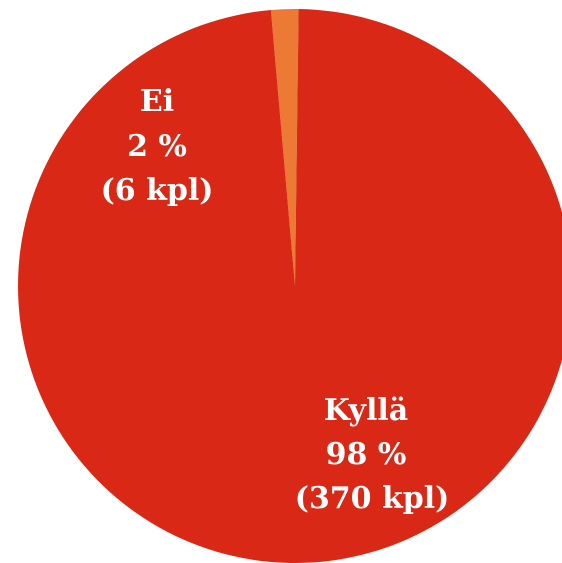 The height and width of the screenshot is (563, 562). What do you see at coordinates (366, 410) in the screenshot?
I see `slice-label-kylla-name: Kyllä` at bounding box center [366, 410].